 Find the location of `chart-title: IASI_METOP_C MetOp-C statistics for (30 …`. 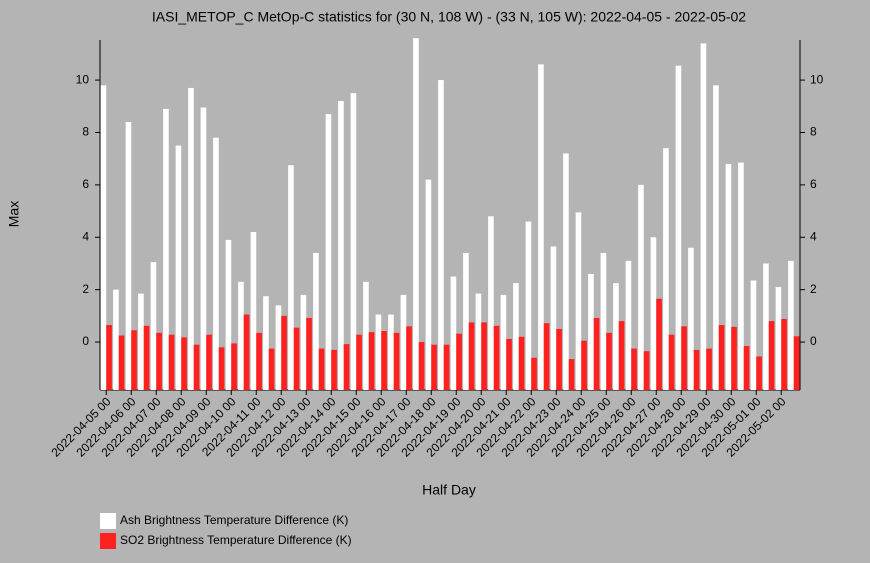

chart-title: IASI_METOP_C MetOp-C statistics for (30 … is located at coordinates (449, 17).